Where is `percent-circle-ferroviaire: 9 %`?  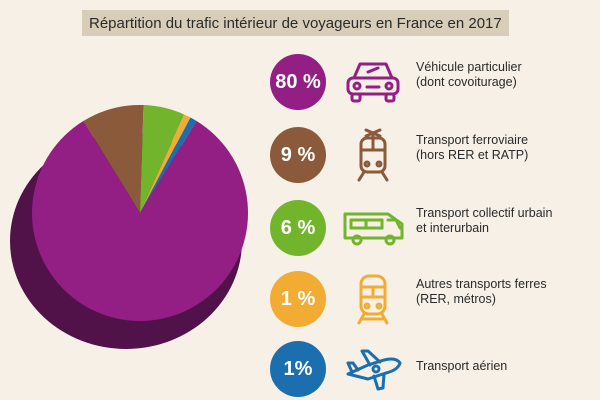 percent-circle-ferroviaire: 9 % is located at coordinates (298, 155).